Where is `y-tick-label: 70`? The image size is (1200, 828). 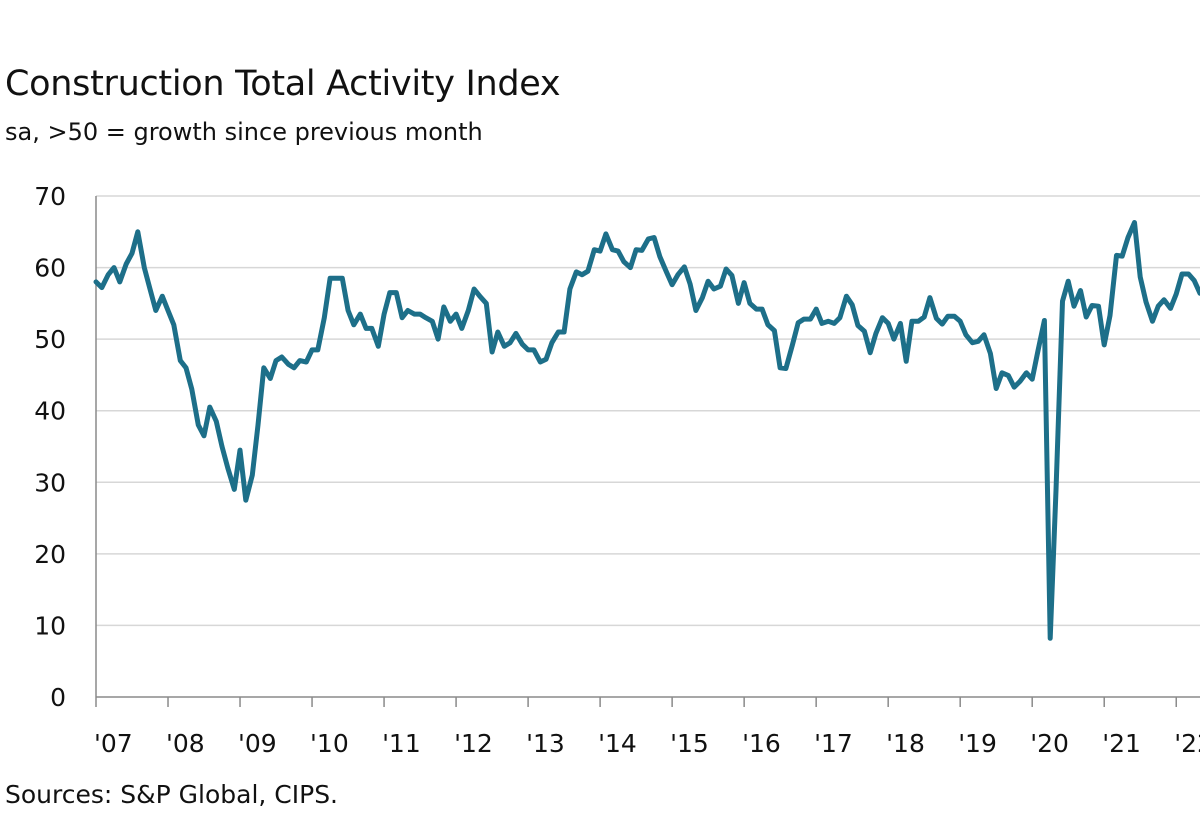
y-tick-label: 70 is located at coordinates (50, 196).